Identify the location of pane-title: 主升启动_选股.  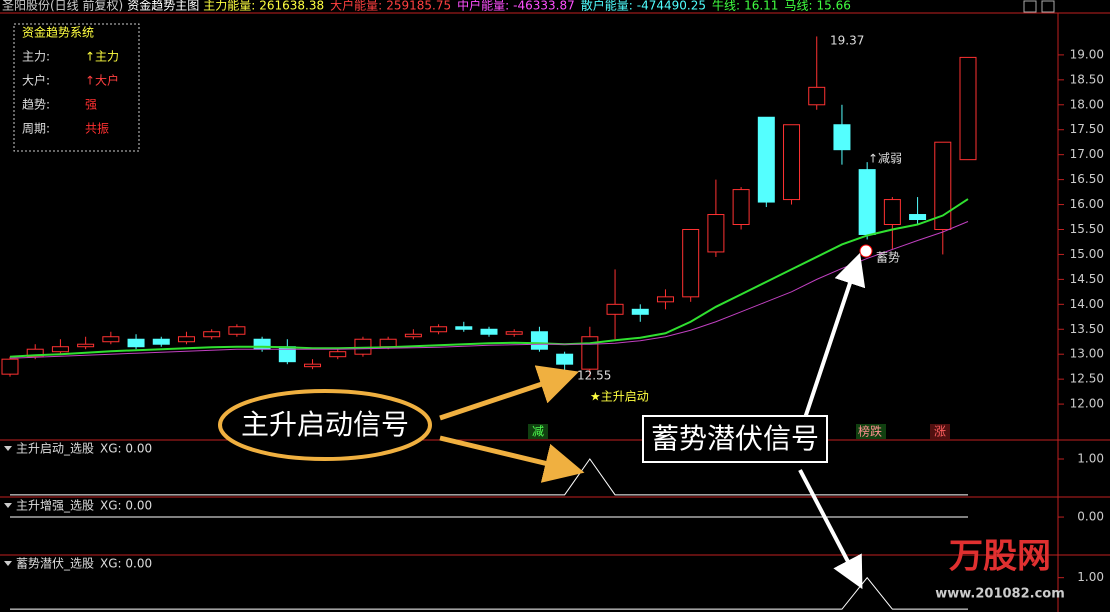
(55, 449).